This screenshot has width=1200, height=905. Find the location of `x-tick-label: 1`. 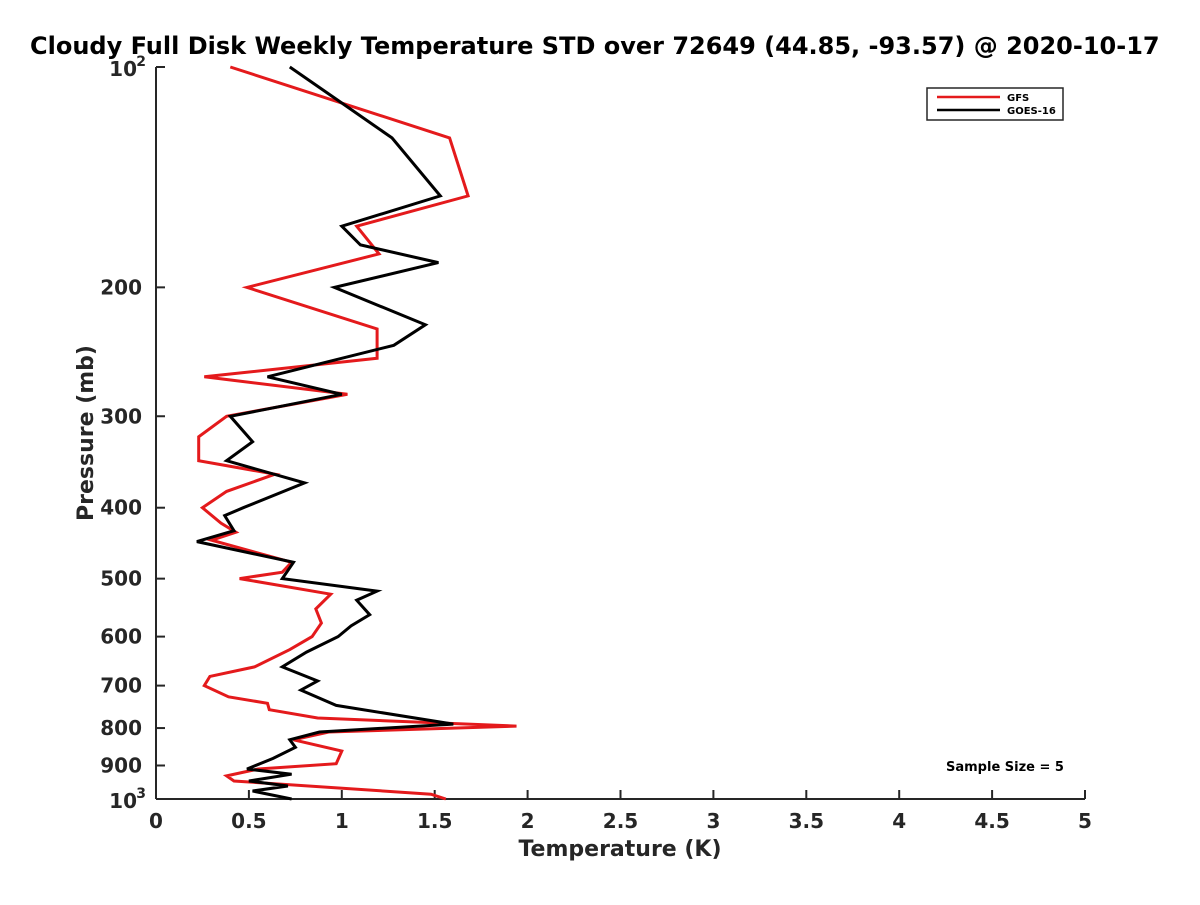

x-tick-label: 1 is located at coordinates (342, 821).